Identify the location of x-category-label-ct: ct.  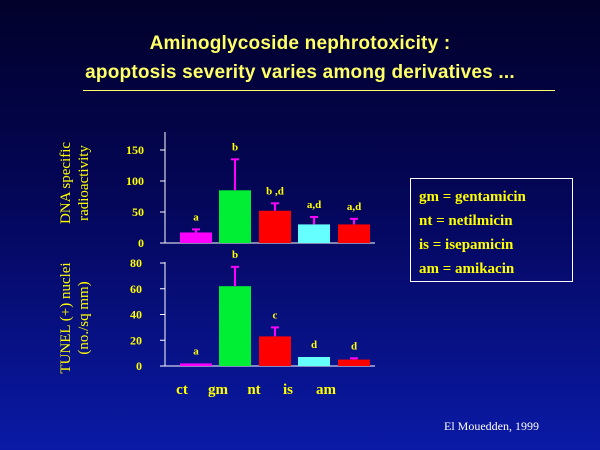
(182, 390).